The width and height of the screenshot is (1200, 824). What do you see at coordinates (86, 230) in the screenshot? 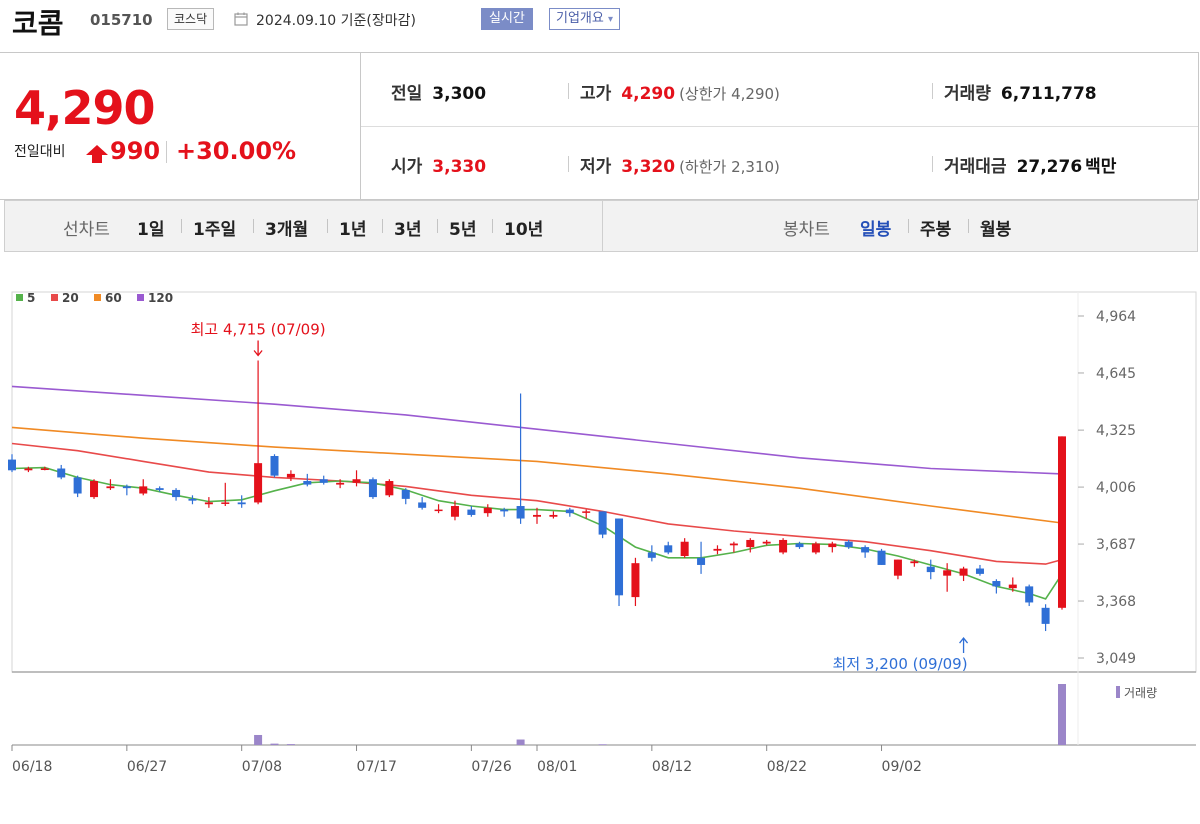
I see `line-chart-label: 선차트` at bounding box center [86, 230].